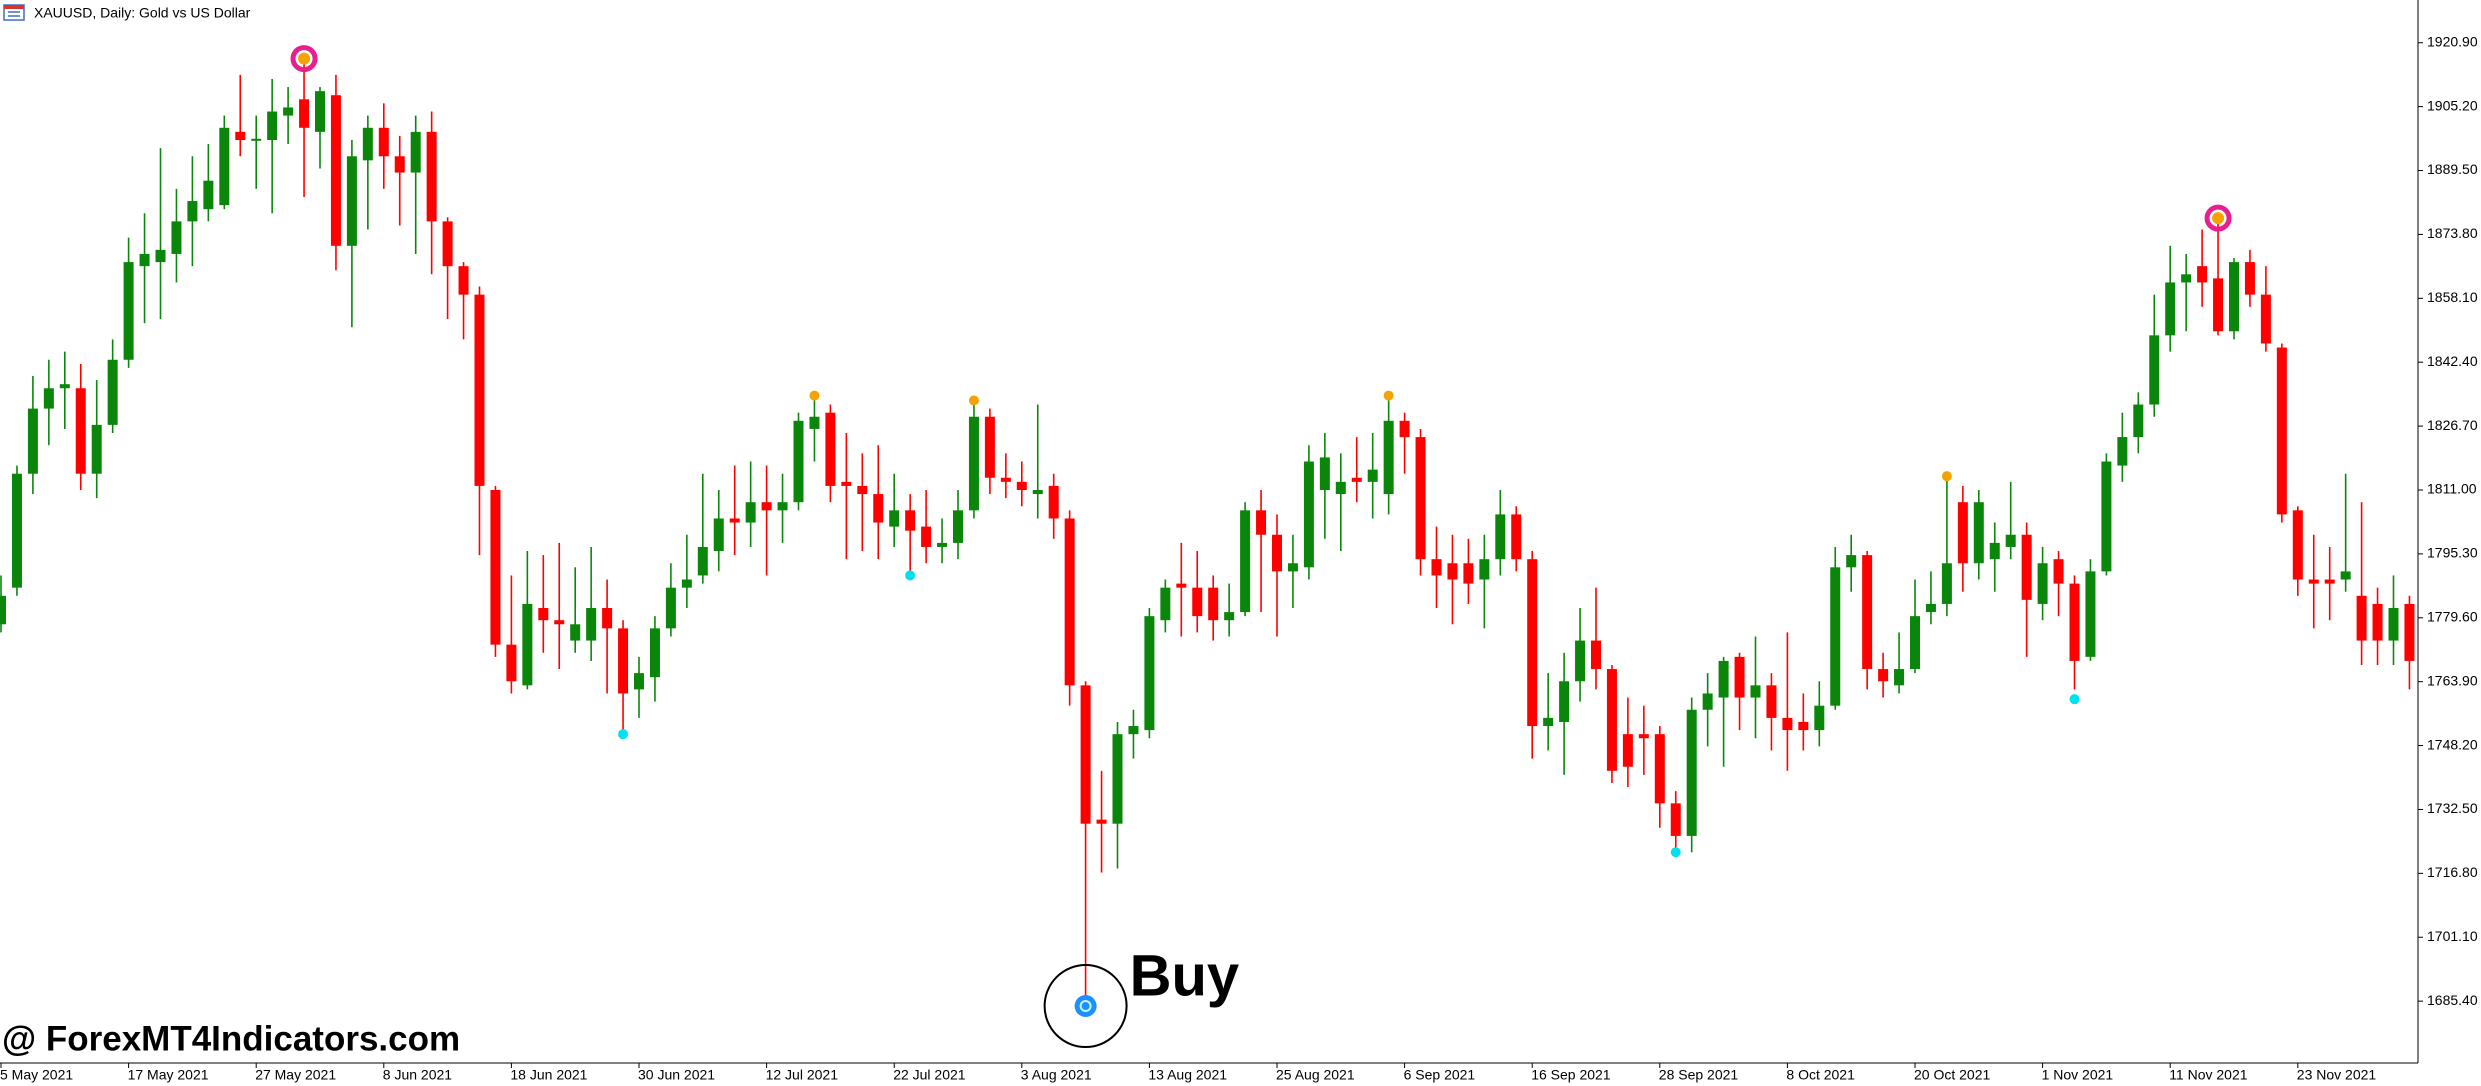 Image resolution: width=2481 pixels, height=1086 pixels. I want to click on x-tick-label: 11 Nov 2021, so click(2208, 1075).